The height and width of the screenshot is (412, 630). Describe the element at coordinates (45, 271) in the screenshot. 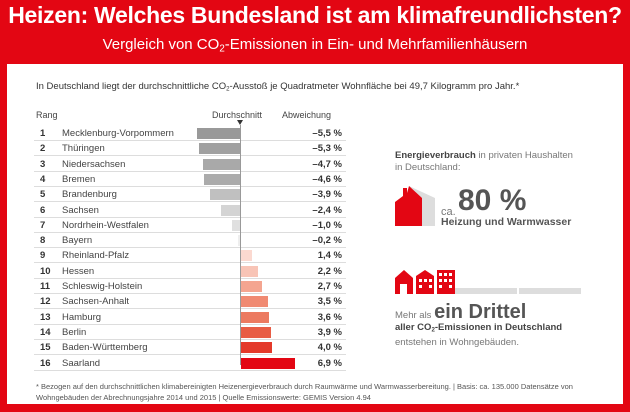

I see `rank: 10` at that location.